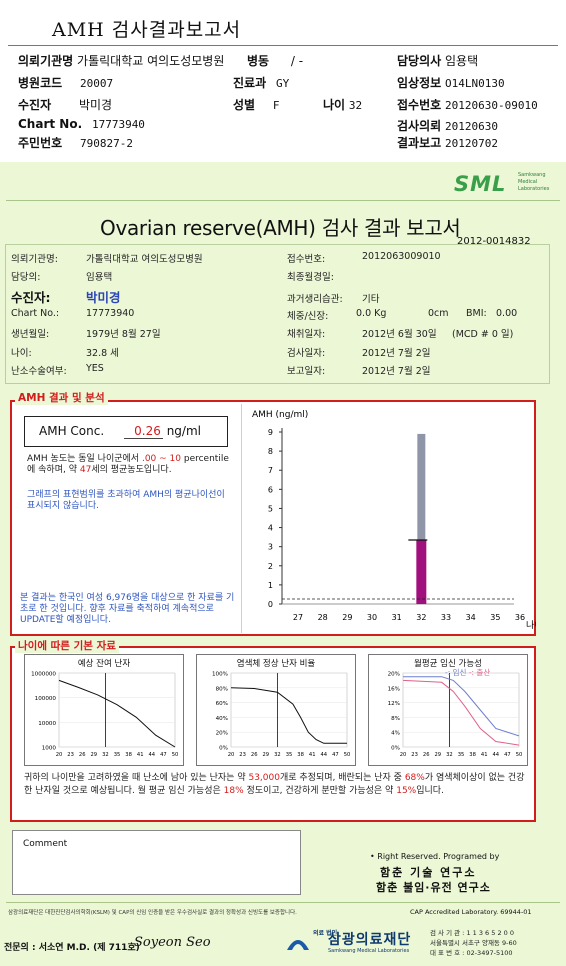  What do you see at coordinates (102, 353) in the screenshot?
I see `pi-age-value: 32.8 세` at bounding box center [102, 353].